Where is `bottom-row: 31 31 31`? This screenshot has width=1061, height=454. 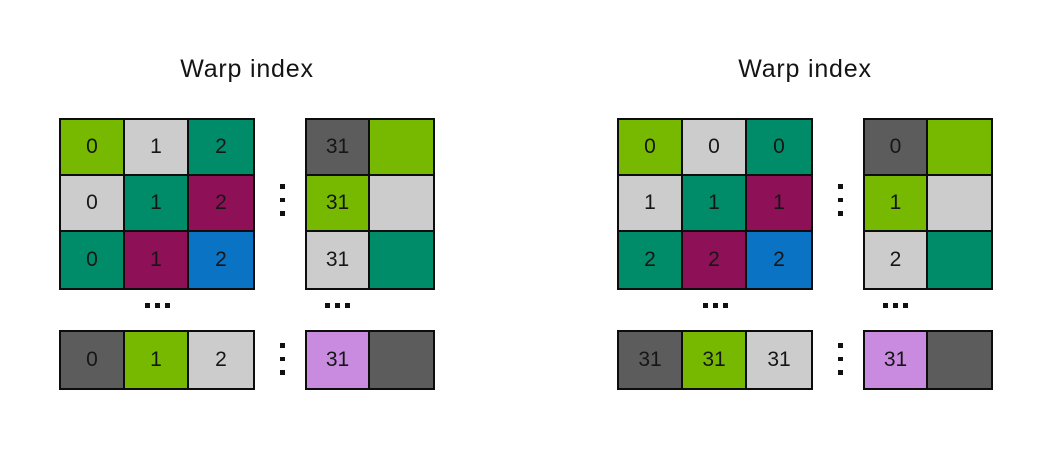 bottom-row: 31 31 31 is located at coordinates (715, 360).